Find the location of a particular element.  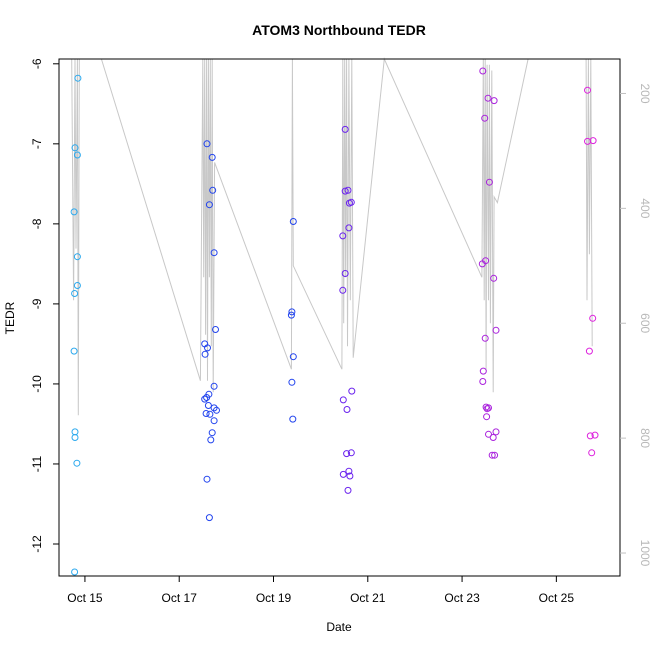

x-axis: Oct 15 Oct 17 Oct 19 Oct 21 Oct 23 Oct 25 is located at coordinates (320, 590).